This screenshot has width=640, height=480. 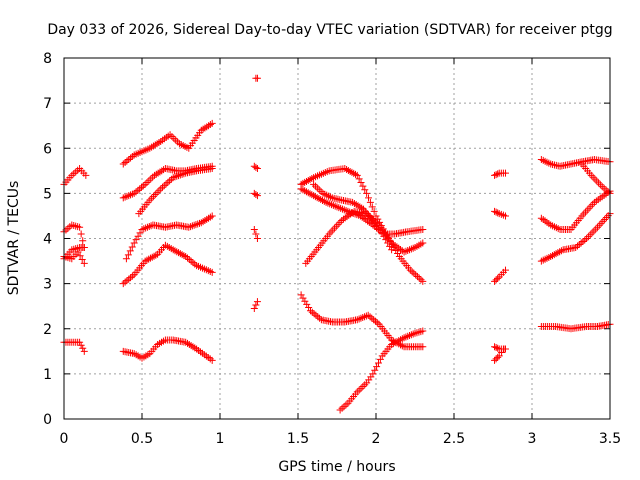 I want to click on series-arc-e5, so click(x=499, y=354).